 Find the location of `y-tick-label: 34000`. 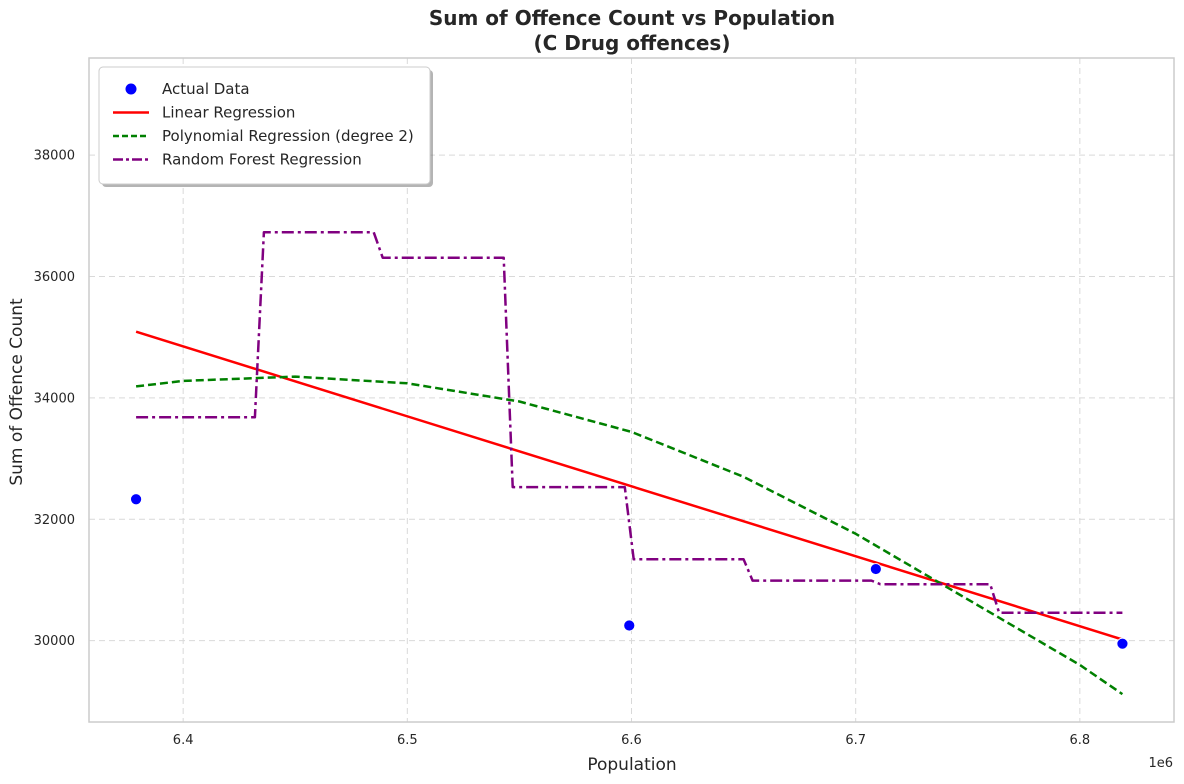

y-tick-label: 34000 is located at coordinates (54, 398).